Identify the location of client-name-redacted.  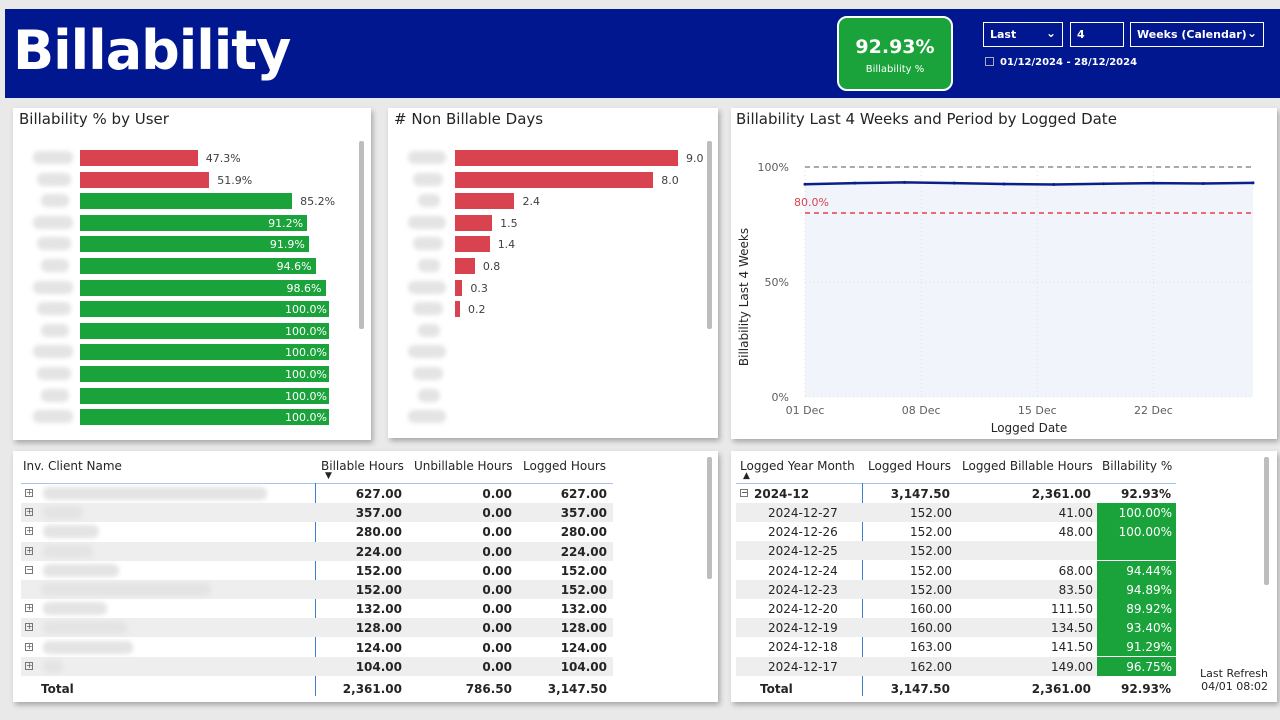
(53, 666).